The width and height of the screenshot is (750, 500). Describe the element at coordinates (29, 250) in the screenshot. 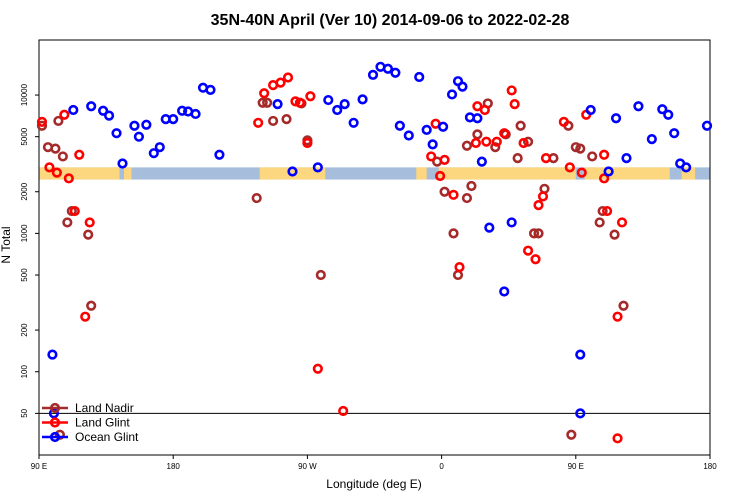

I see `y-axis: 50 100 200 500 1000 2000 5000 10000` at that location.